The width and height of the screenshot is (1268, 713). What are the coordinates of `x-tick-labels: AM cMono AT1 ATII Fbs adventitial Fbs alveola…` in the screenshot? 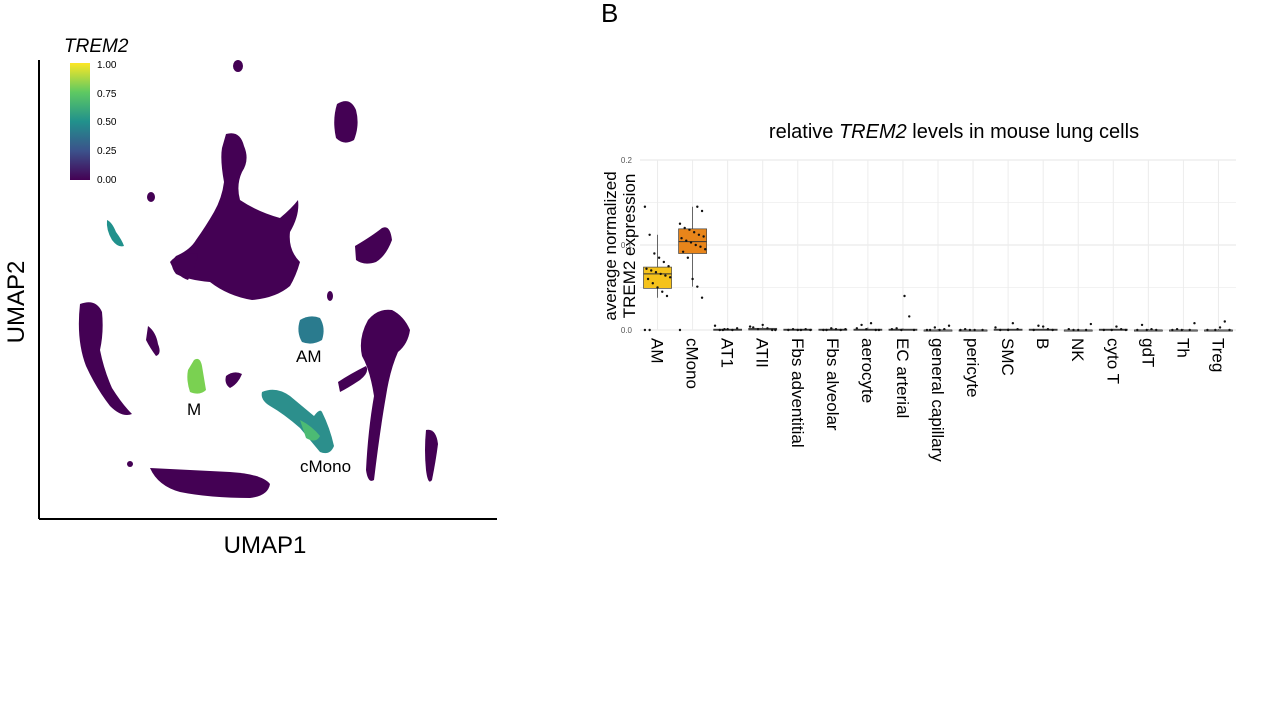 It's located at (938, 400).